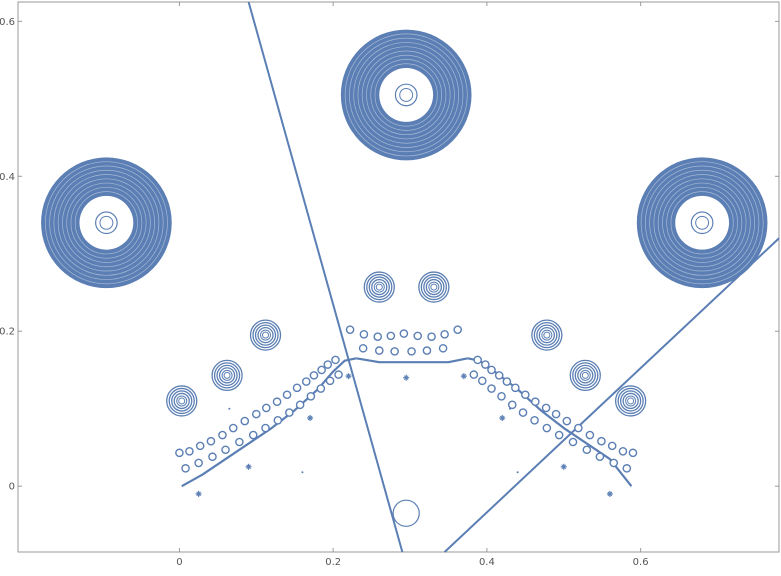 The height and width of the screenshot is (576, 781). I want to click on ring-band, so click(106, 223).